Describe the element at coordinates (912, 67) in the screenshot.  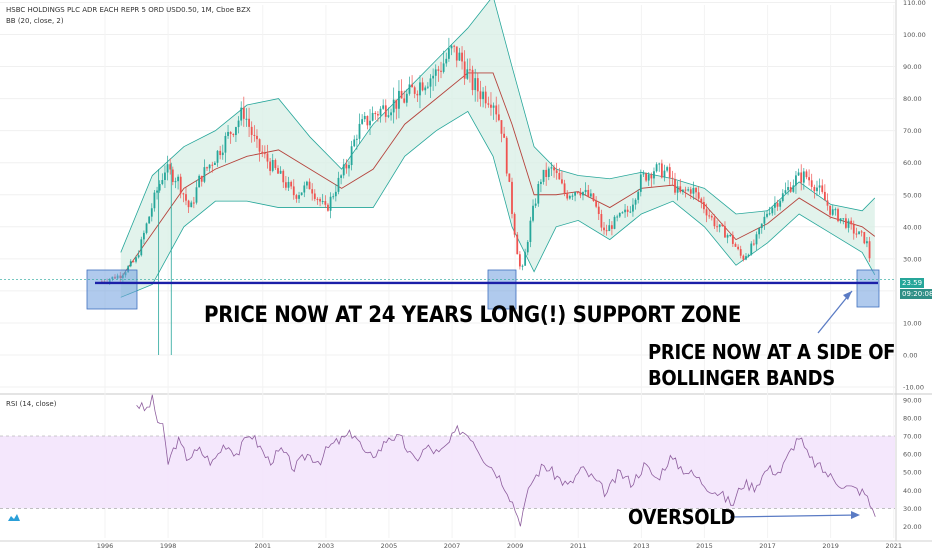
I see `price-tick-label: 90.00` at that location.